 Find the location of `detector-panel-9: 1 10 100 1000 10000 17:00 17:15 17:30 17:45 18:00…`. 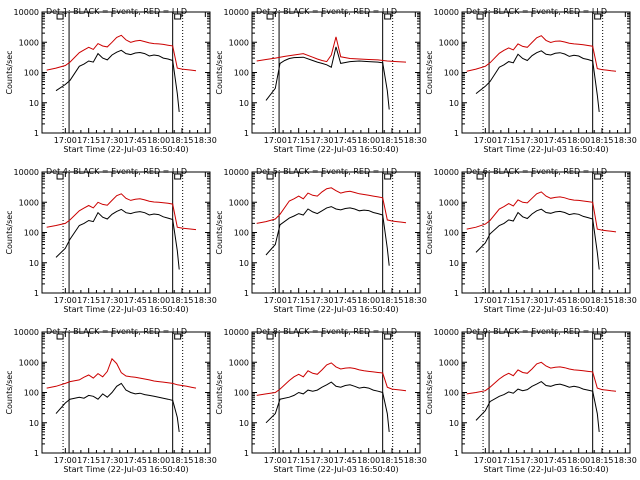

detector-panel-9: 1 10 100 1000 10000 17:00 17:15 17:30 17:45 18:00… is located at coordinates (531, 400).